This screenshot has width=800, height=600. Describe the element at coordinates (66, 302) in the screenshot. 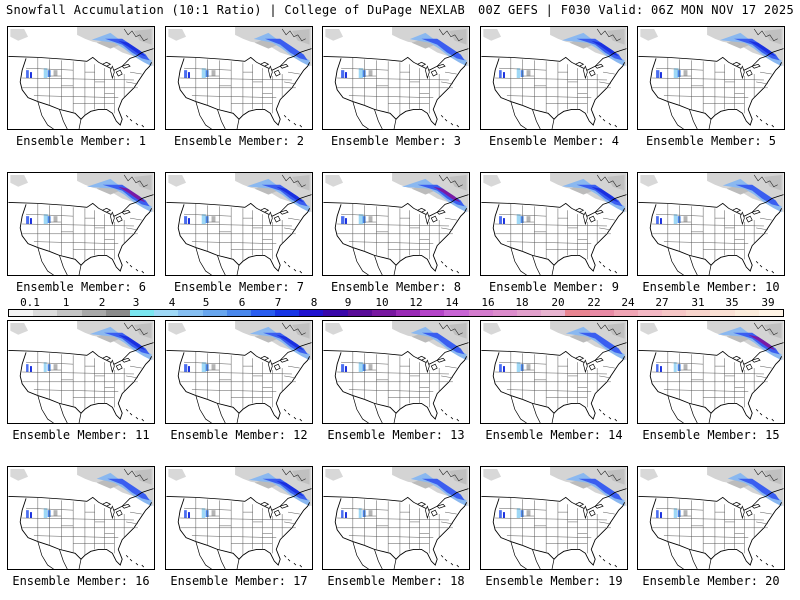

I see `colorbar-tick-label: 1` at that location.